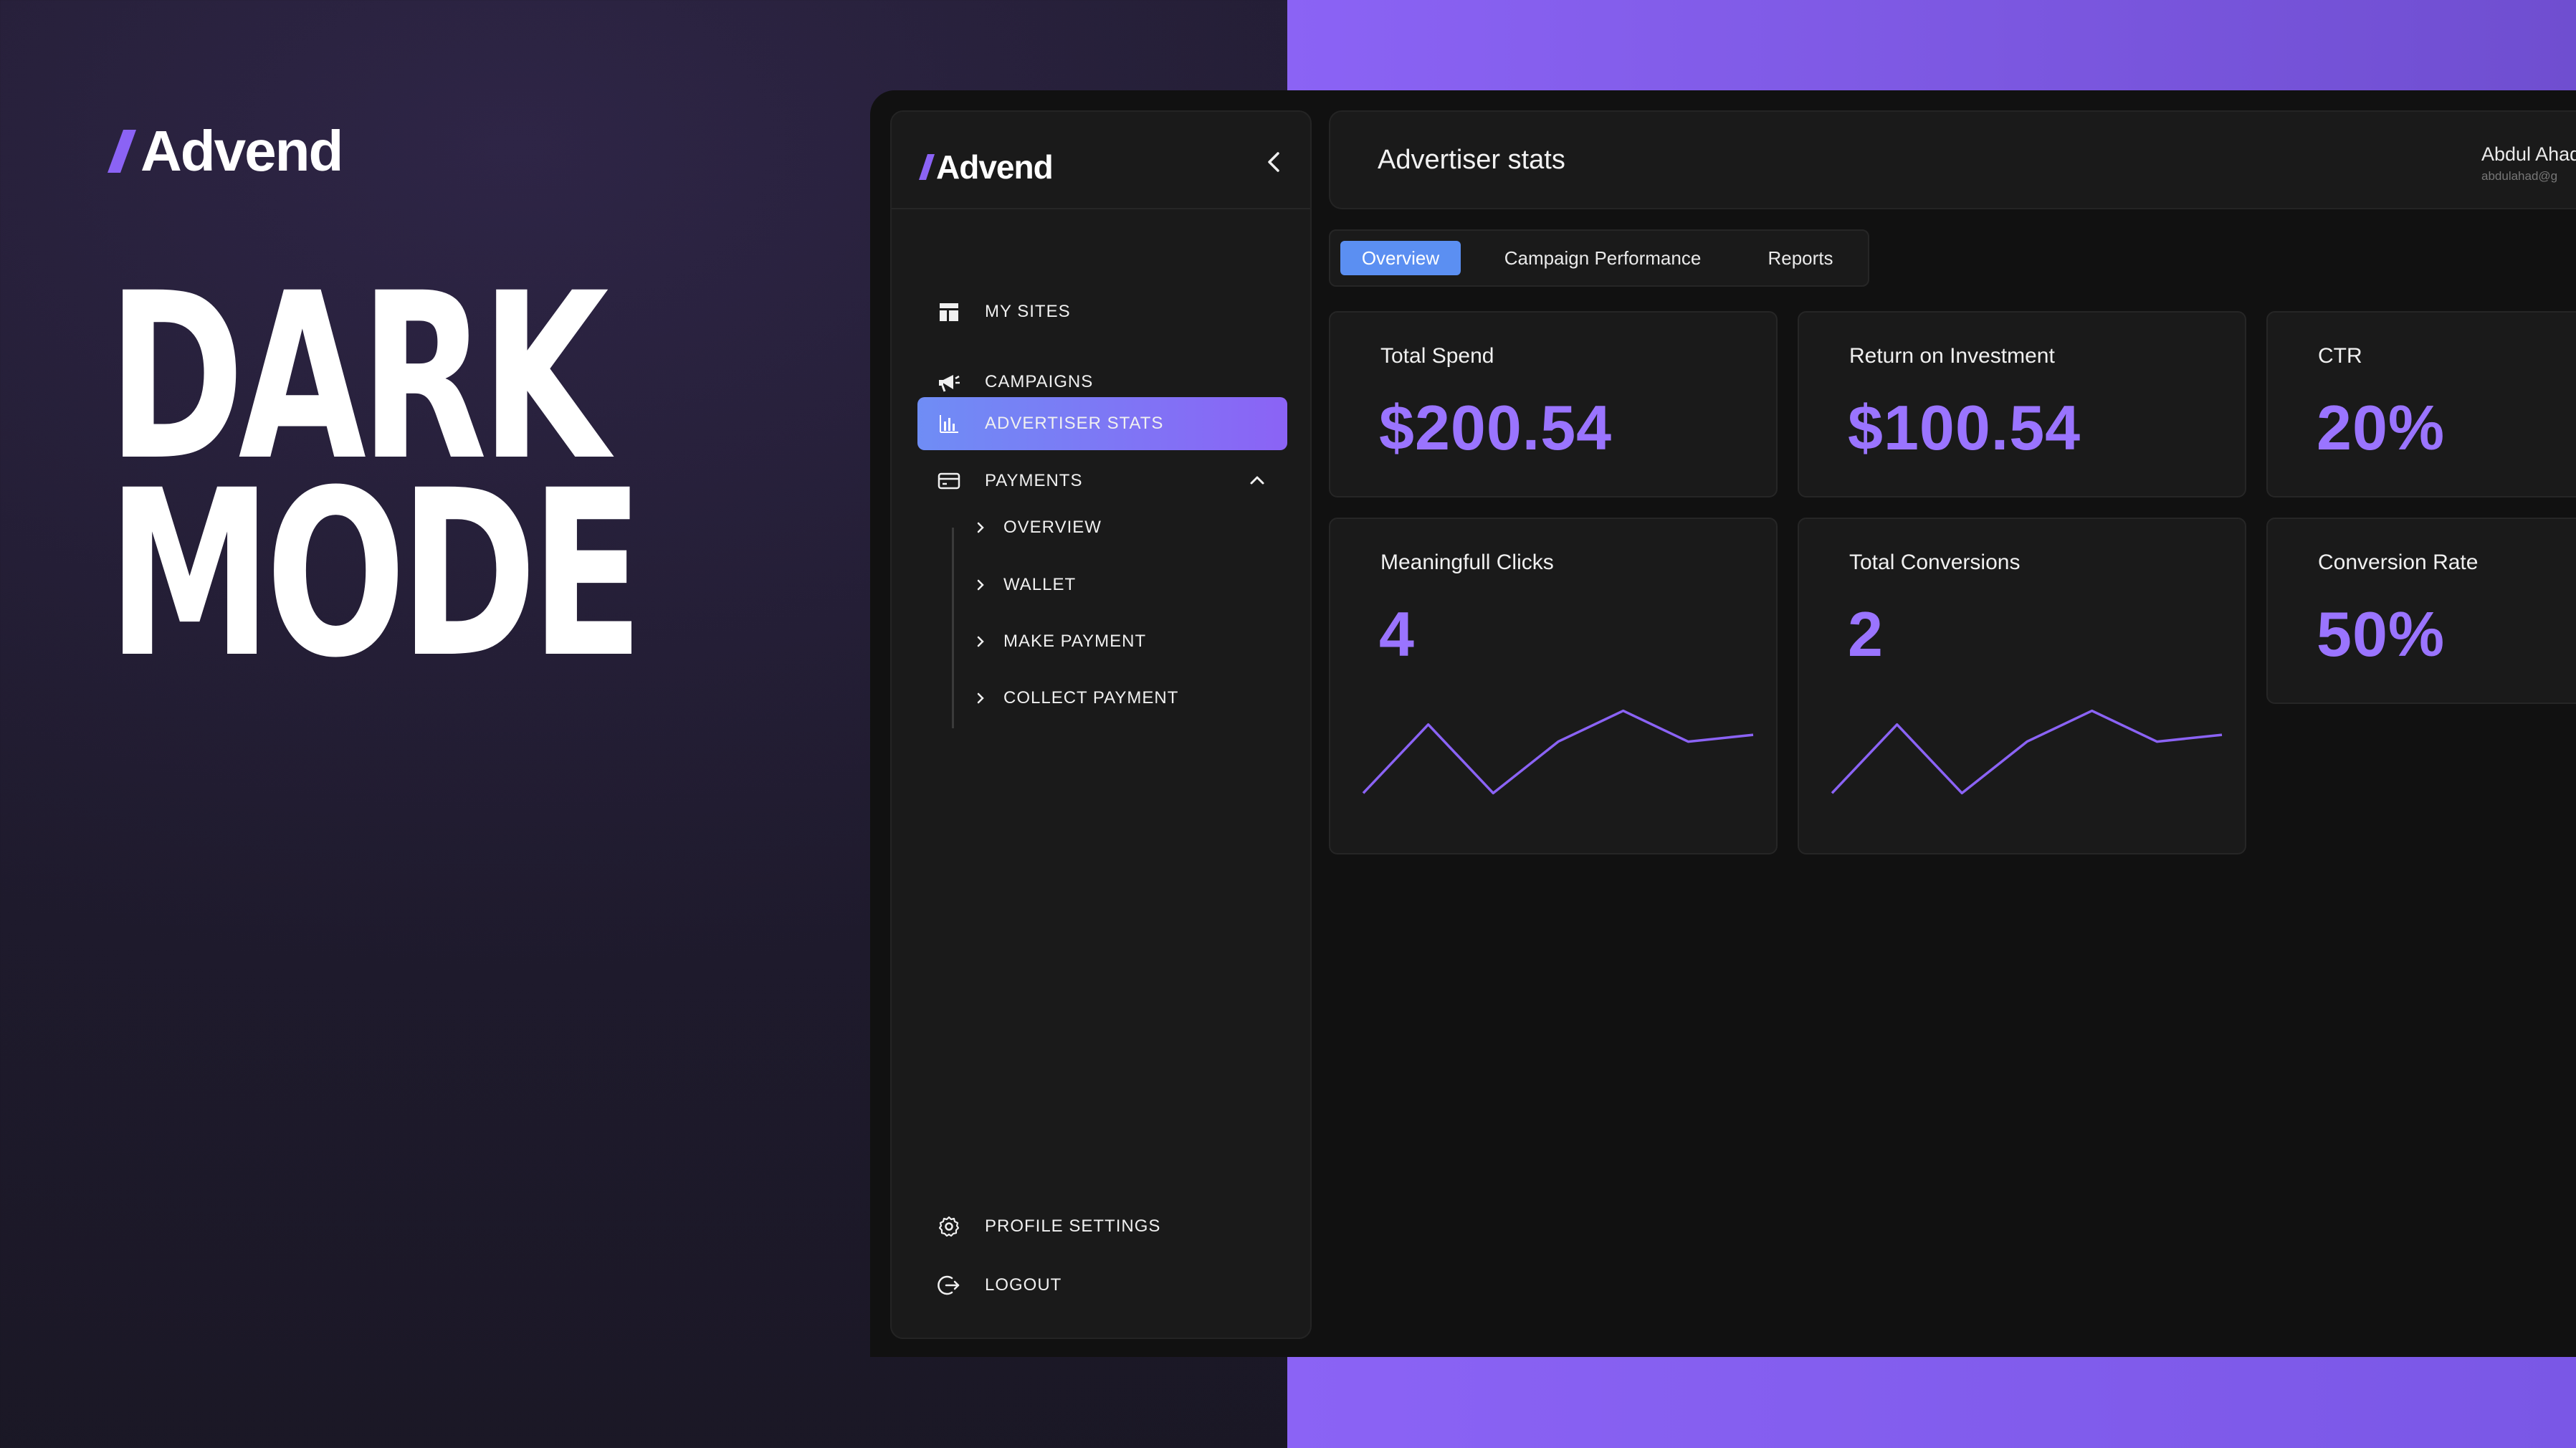 This screenshot has height=1448, width=2576. Describe the element at coordinates (949, 382) in the screenshot. I see `megaphone-icon` at that location.